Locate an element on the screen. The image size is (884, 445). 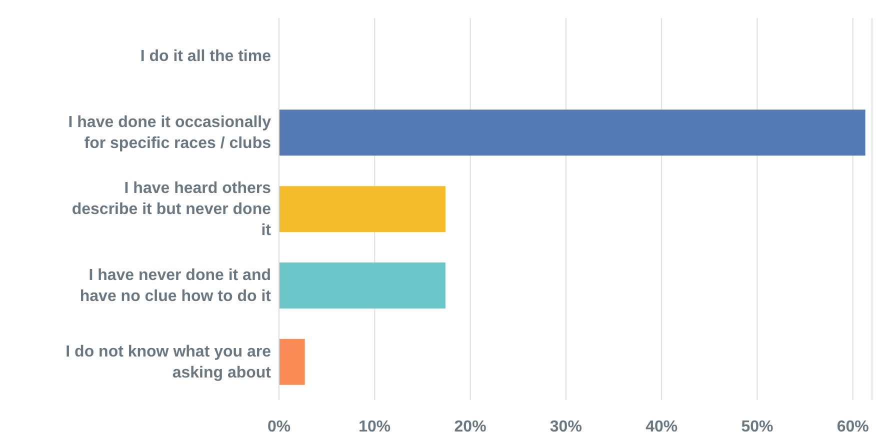
x-tick-label: 10% is located at coordinates (374, 427).